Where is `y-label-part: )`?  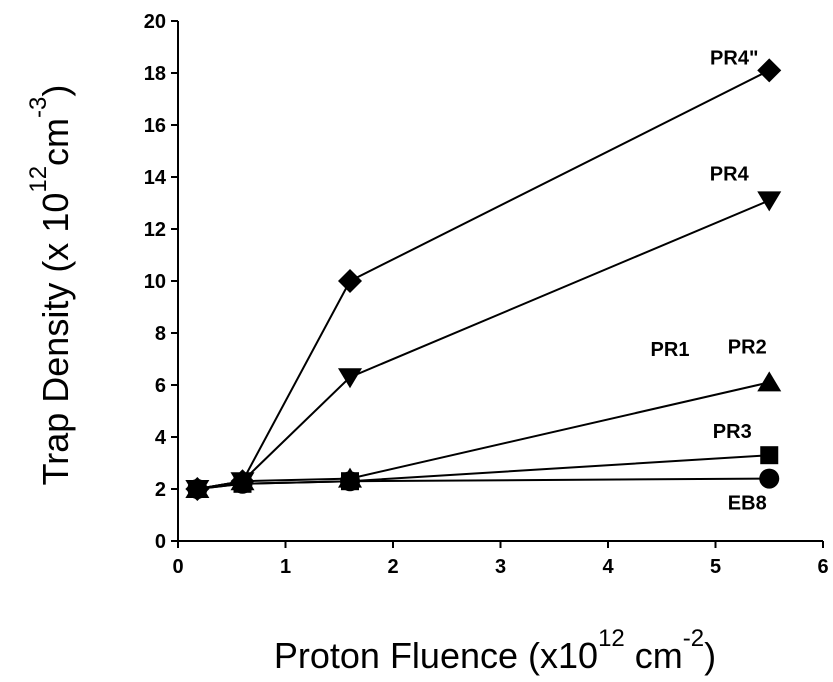 y-label-part: ) is located at coordinates (55, 91).